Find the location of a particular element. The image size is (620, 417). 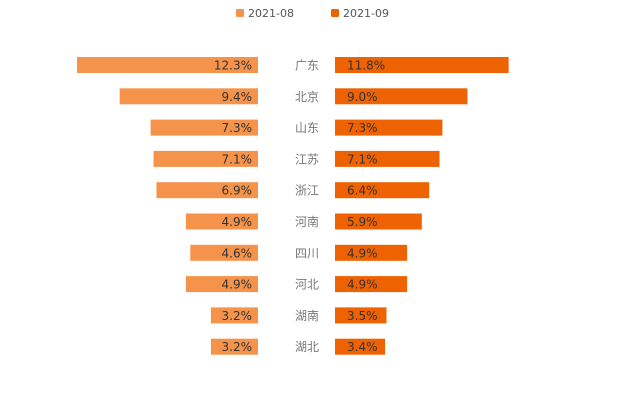

category-label-江苏: 江苏 is located at coordinates (307, 159).